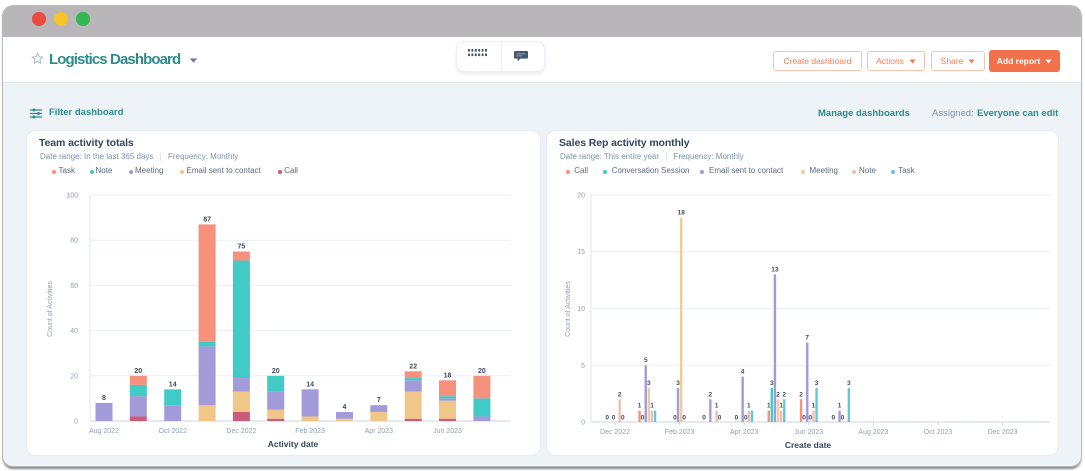 Image resolution: width=1085 pixels, height=471 pixels. What do you see at coordinates (775, 270) in the screenshot?
I see `svg-text: 13` at bounding box center [775, 270].